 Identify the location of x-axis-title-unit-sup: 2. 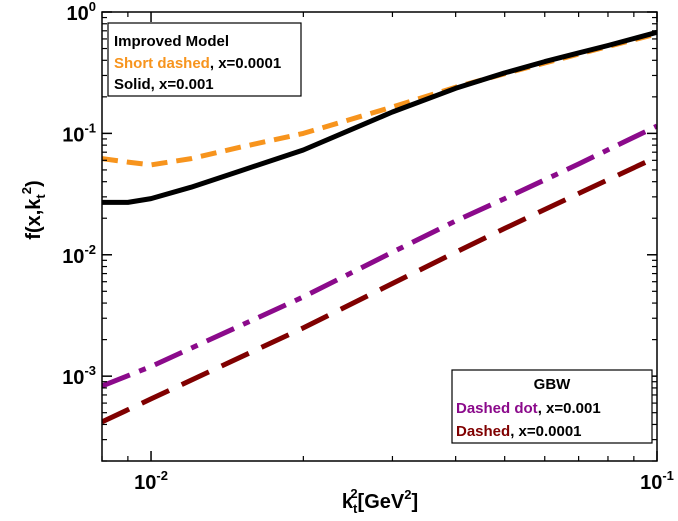
(407, 494).